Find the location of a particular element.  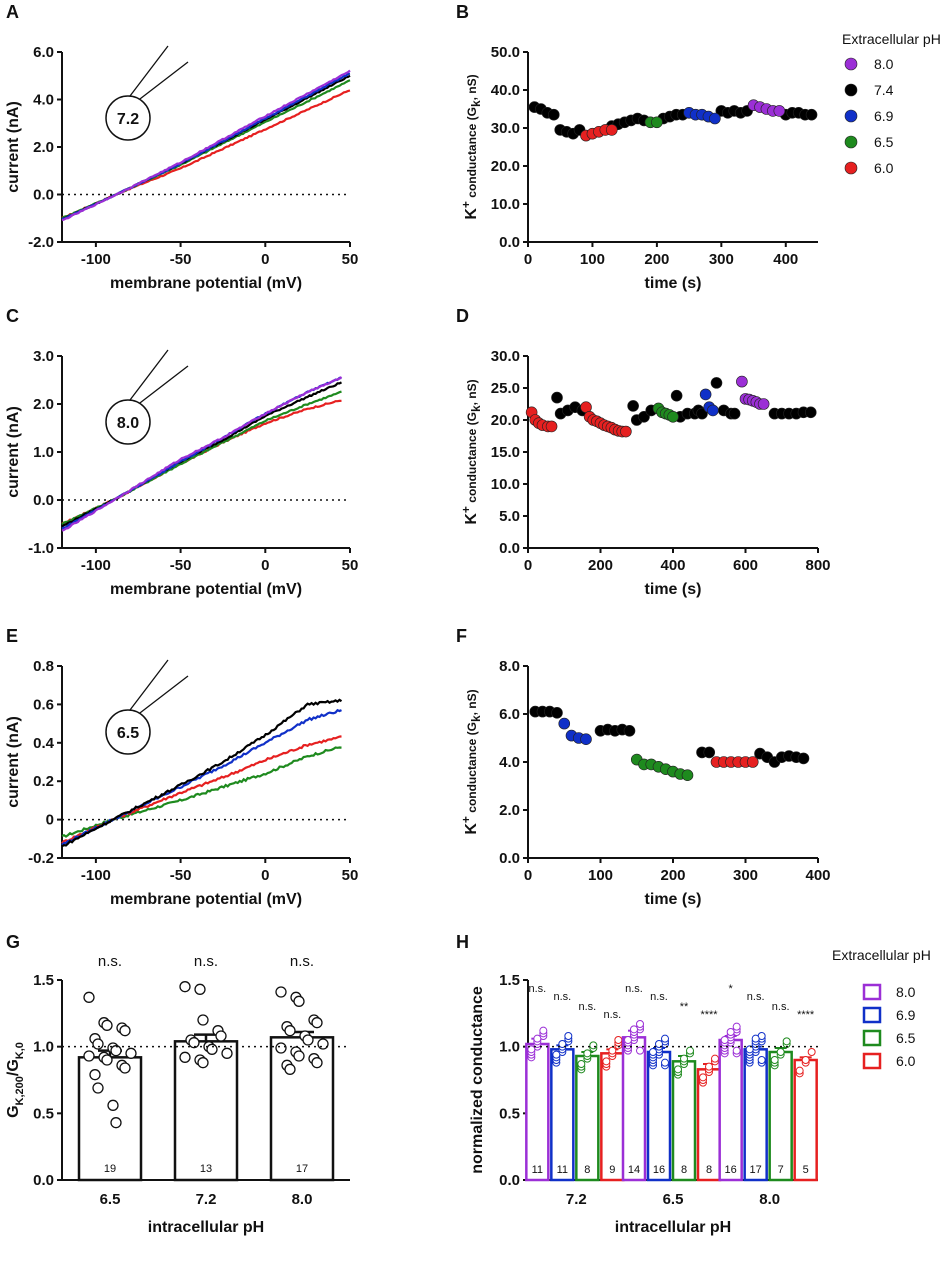

panel-b-y-tick-label: 20.0 is located at coordinates (505, 166).